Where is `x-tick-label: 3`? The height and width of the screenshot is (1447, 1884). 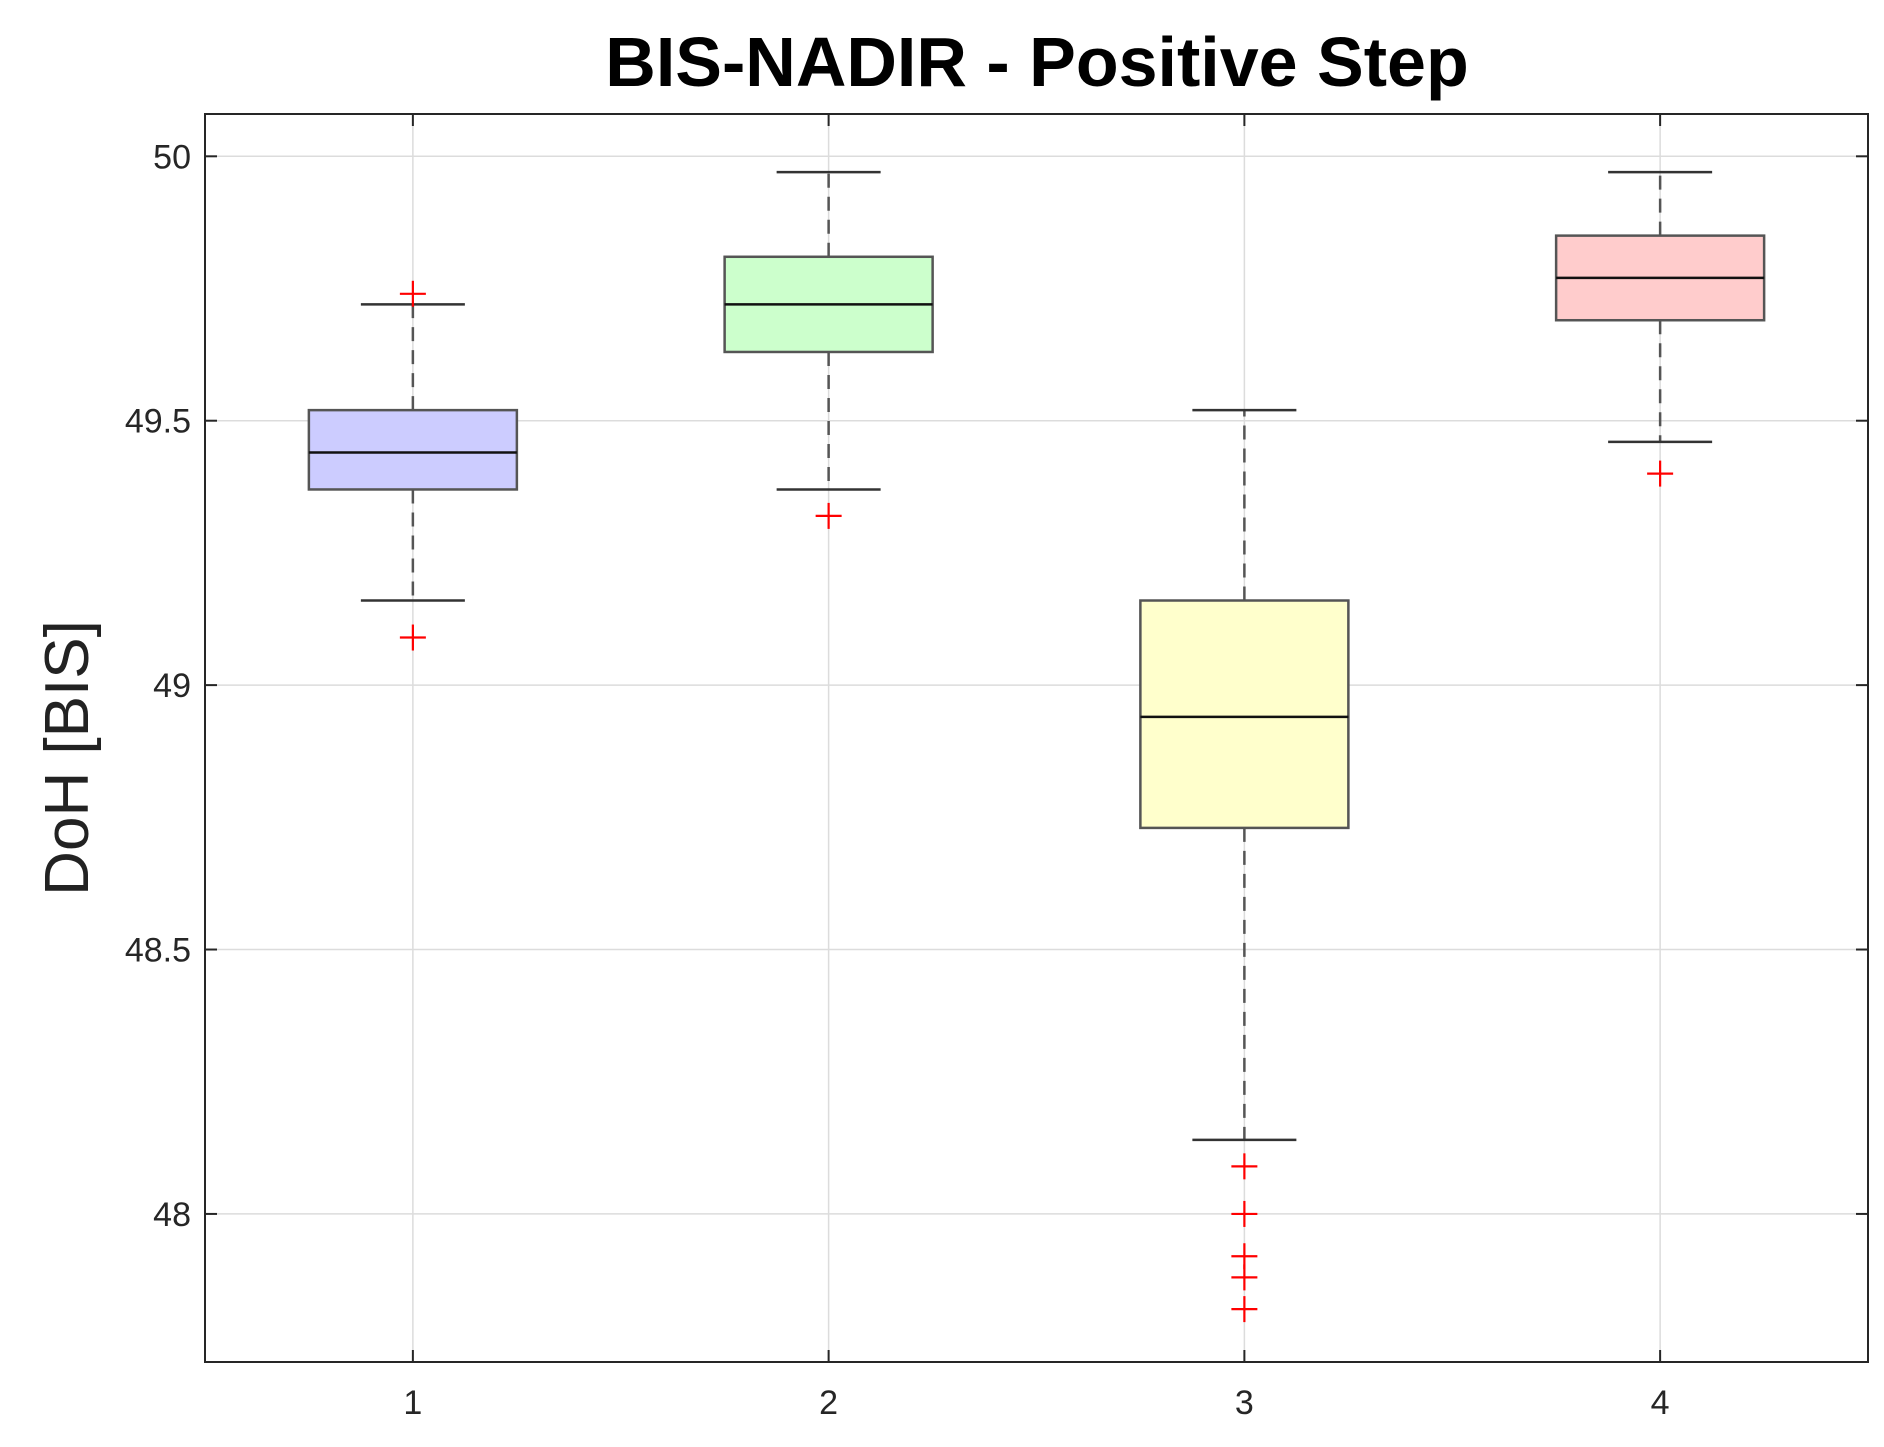
x-tick-label: 3 is located at coordinates (1244, 1403).